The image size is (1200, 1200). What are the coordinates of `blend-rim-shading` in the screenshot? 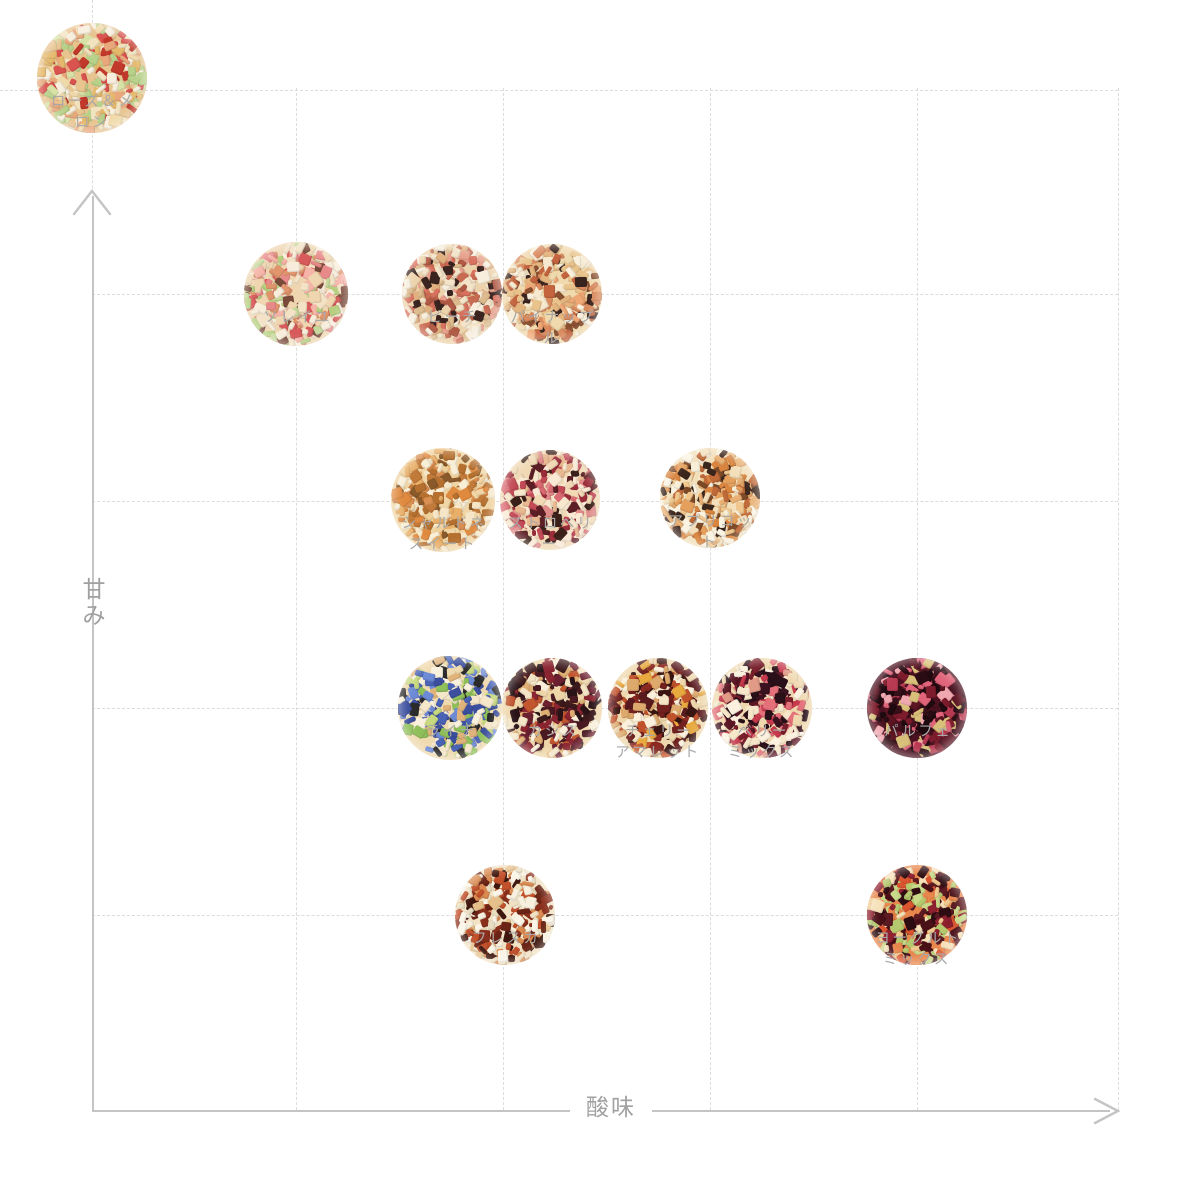 It's located at (296, 294).